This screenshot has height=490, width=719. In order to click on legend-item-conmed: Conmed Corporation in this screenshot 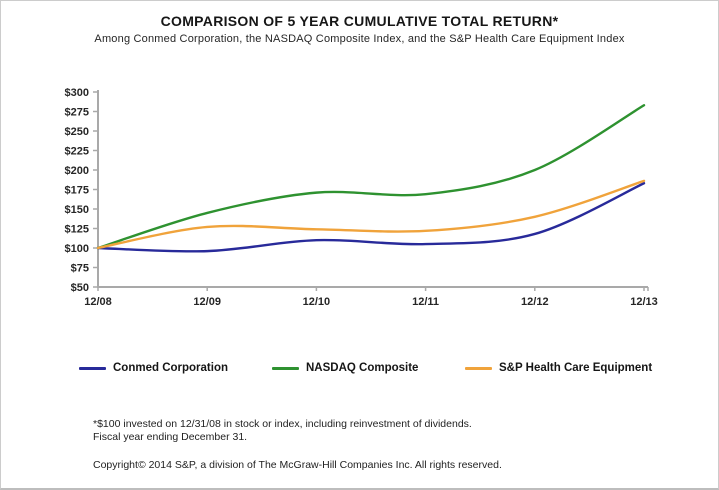, I will do `click(153, 368)`.